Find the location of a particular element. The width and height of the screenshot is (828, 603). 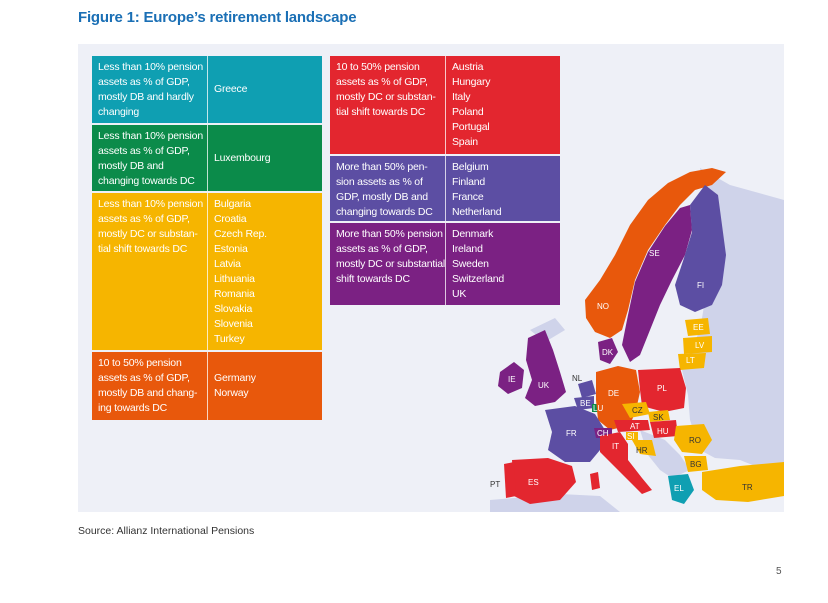

legend-countries: Greece is located at coordinates (227, 89).